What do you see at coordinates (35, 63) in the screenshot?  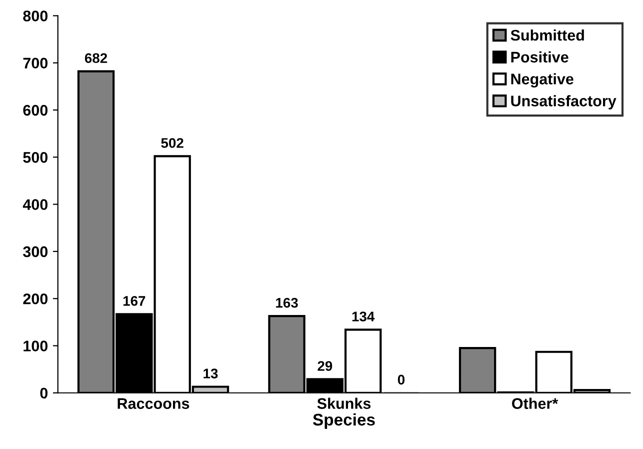 I see `y-tick-label: 700` at bounding box center [35, 63].